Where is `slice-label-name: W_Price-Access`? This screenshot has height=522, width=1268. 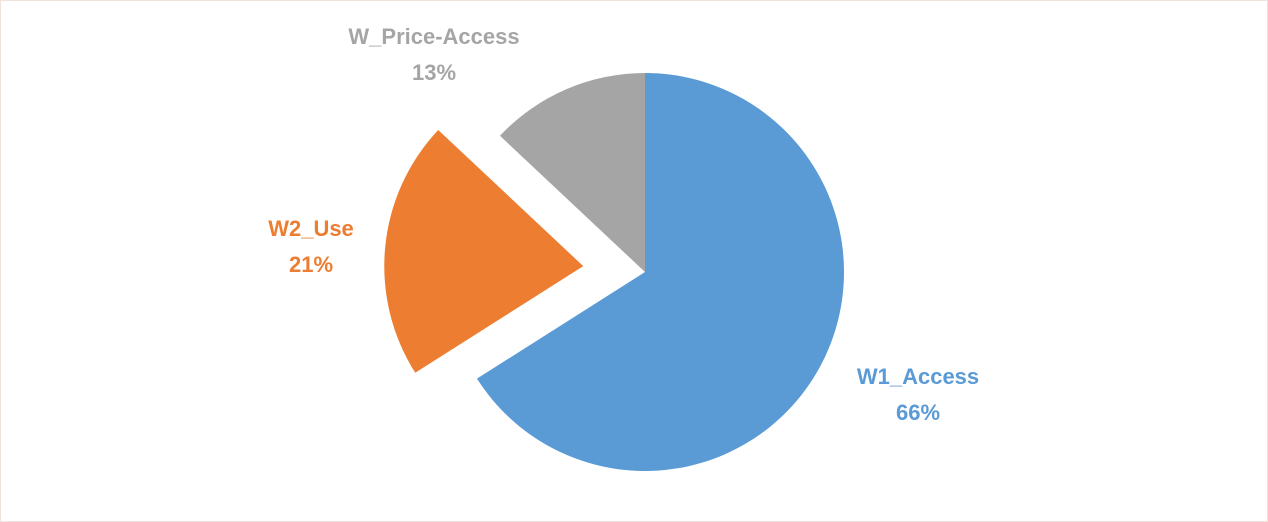
slice-label-name: W_Price-Access is located at coordinates (433, 36).